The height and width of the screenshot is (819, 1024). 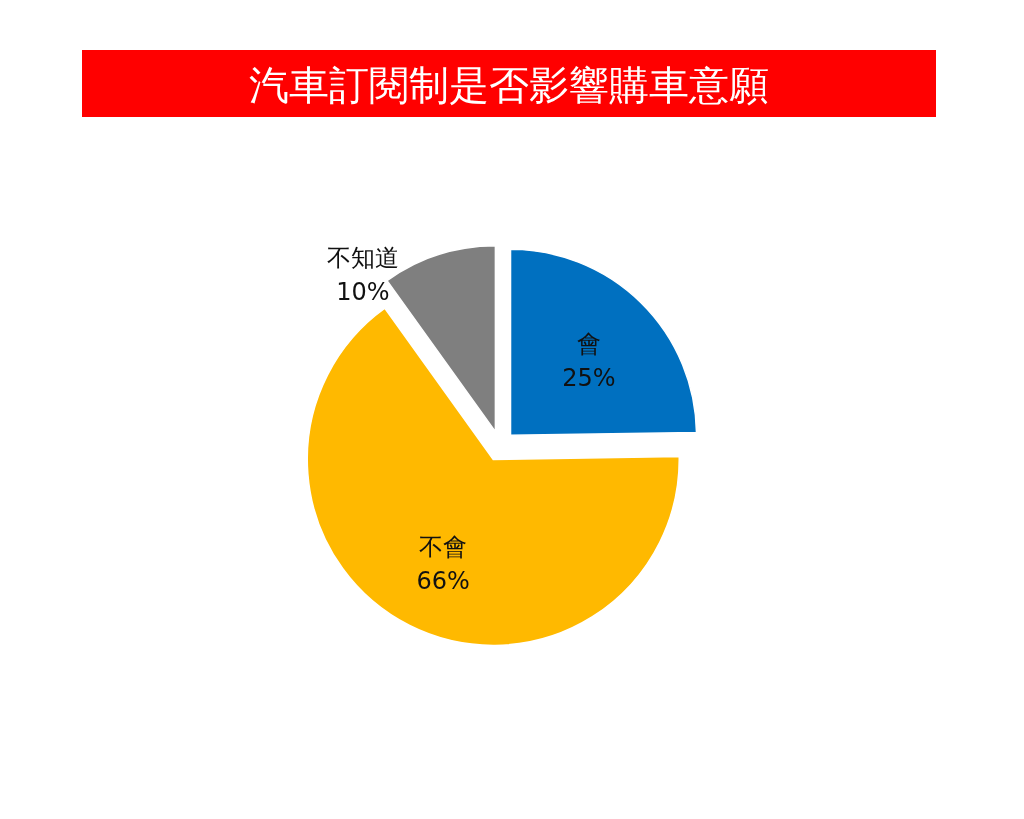 What do you see at coordinates (443, 547) in the screenshot?
I see `slice-label: 不會` at bounding box center [443, 547].